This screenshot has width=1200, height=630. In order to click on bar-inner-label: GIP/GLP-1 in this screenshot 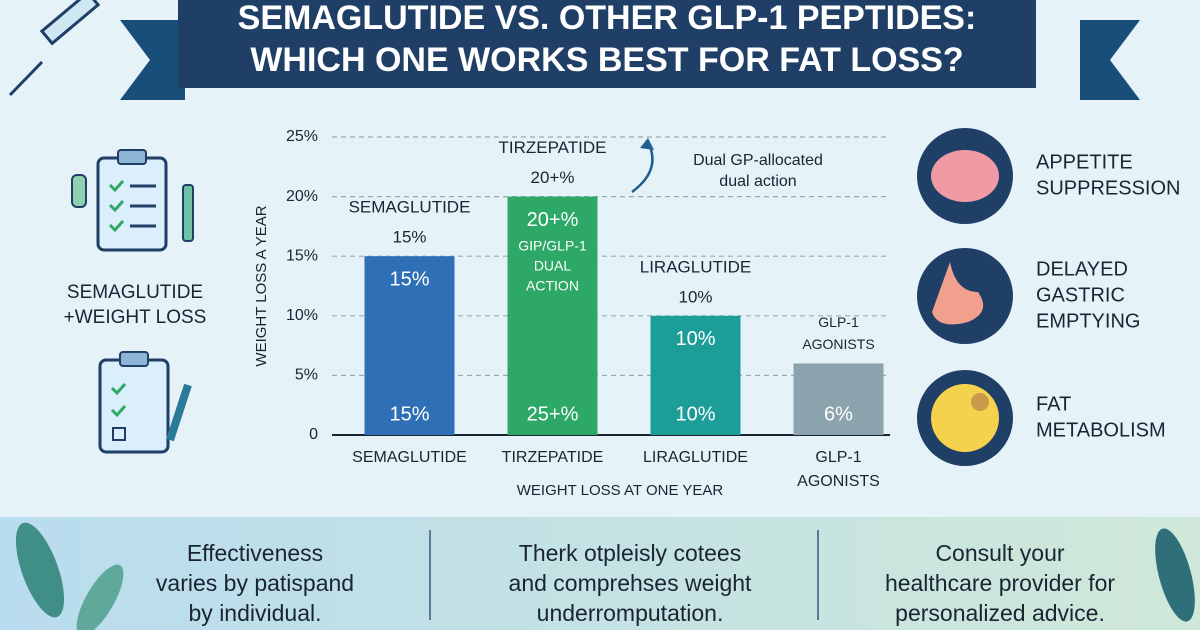, I will do `click(552, 245)`.